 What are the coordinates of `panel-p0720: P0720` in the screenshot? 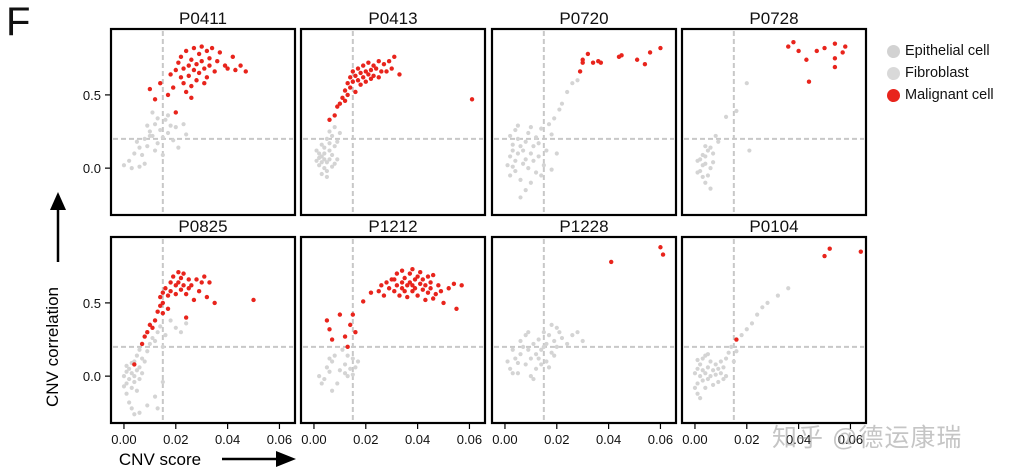 It's located at (584, 113).